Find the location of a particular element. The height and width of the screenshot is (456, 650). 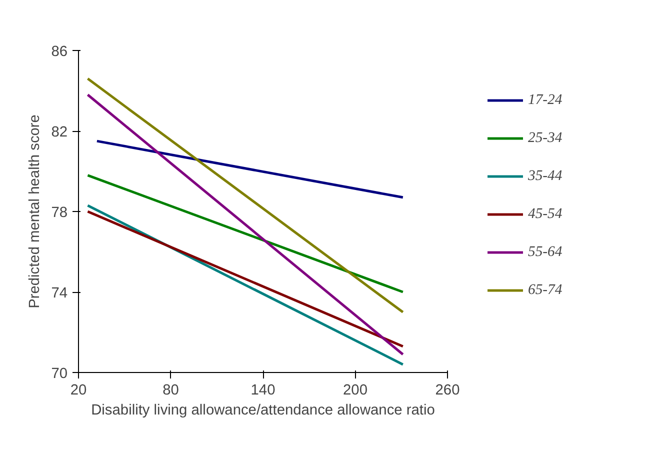

y-tick-label: 86 is located at coordinates (59, 52).